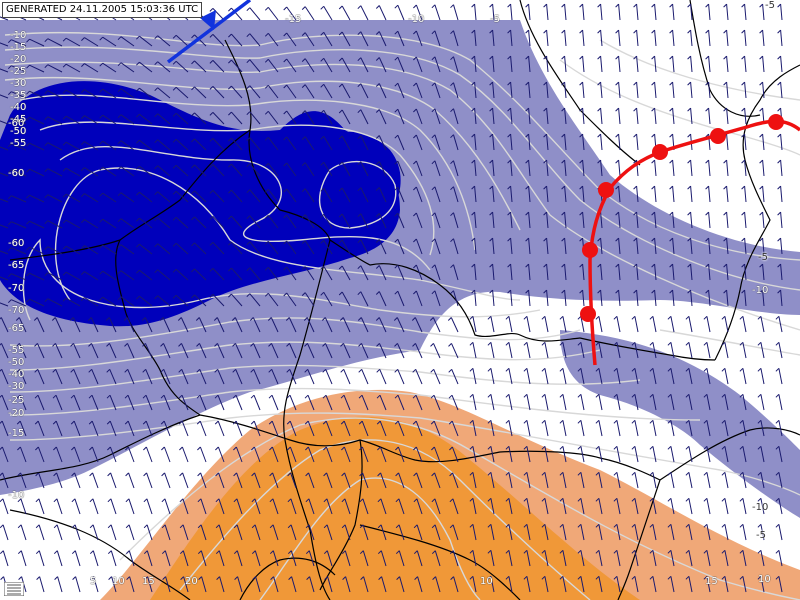 The width and height of the screenshot is (800, 600). What do you see at coordinates (761, 535) in the screenshot?
I see `contour-label: -5` at bounding box center [761, 535].